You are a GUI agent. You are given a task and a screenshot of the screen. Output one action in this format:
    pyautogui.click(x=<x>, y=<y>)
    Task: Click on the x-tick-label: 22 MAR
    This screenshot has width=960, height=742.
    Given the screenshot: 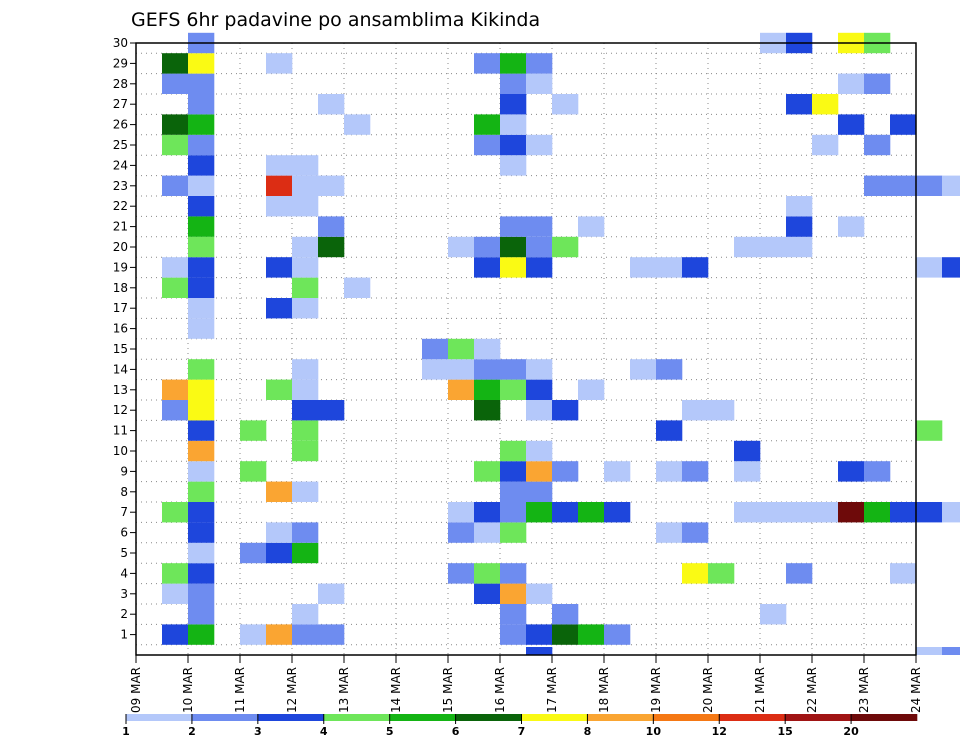 What is the action you would take?
    pyautogui.click(x=812, y=690)
    